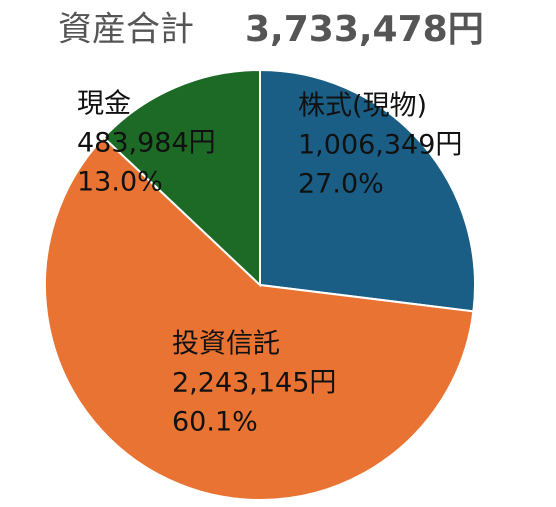  I want to click on percent-label: 13.0%, so click(120, 182).